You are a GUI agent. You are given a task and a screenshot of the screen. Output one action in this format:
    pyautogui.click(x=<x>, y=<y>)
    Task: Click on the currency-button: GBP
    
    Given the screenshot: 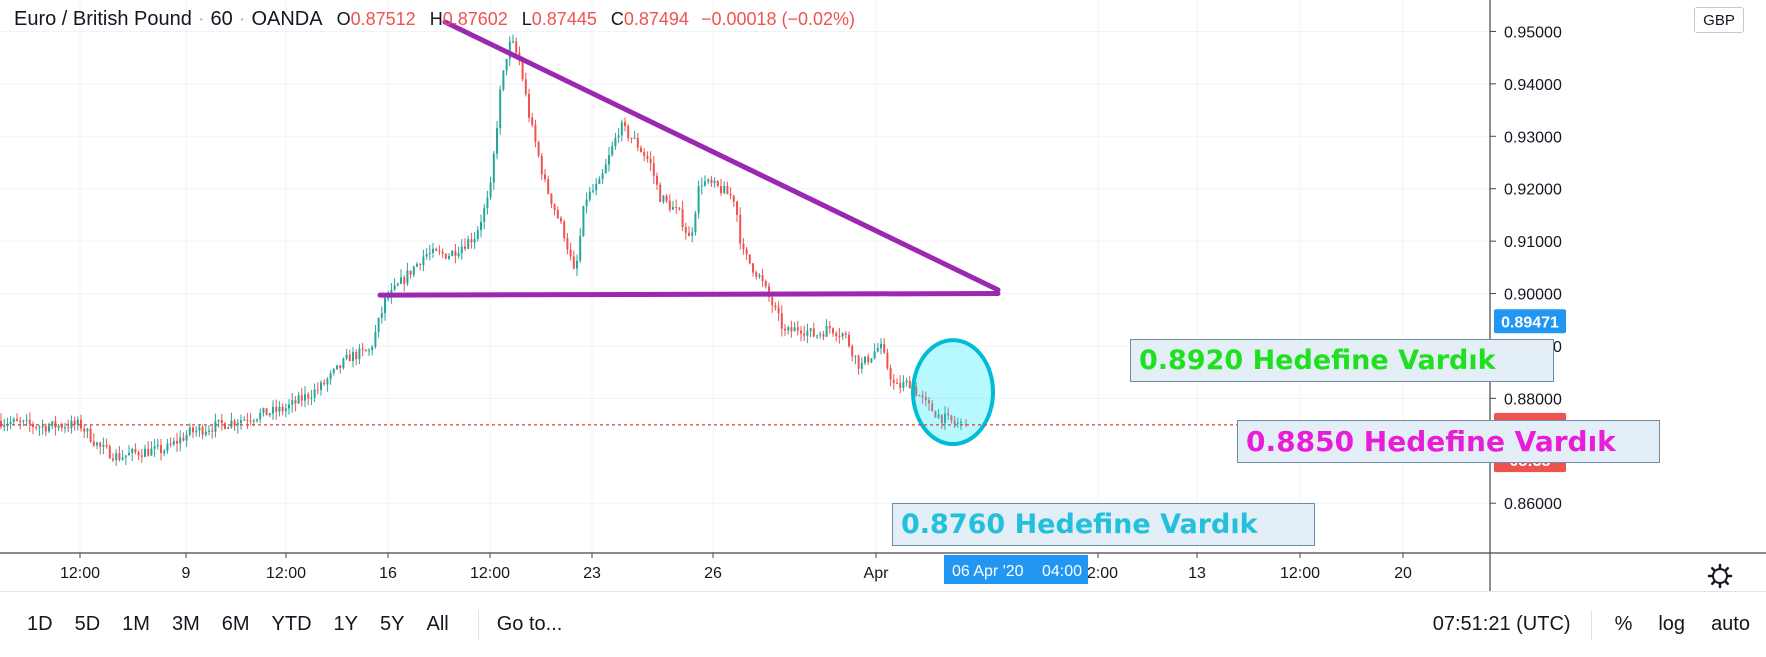 What is the action you would take?
    pyautogui.click(x=1719, y=20)
    